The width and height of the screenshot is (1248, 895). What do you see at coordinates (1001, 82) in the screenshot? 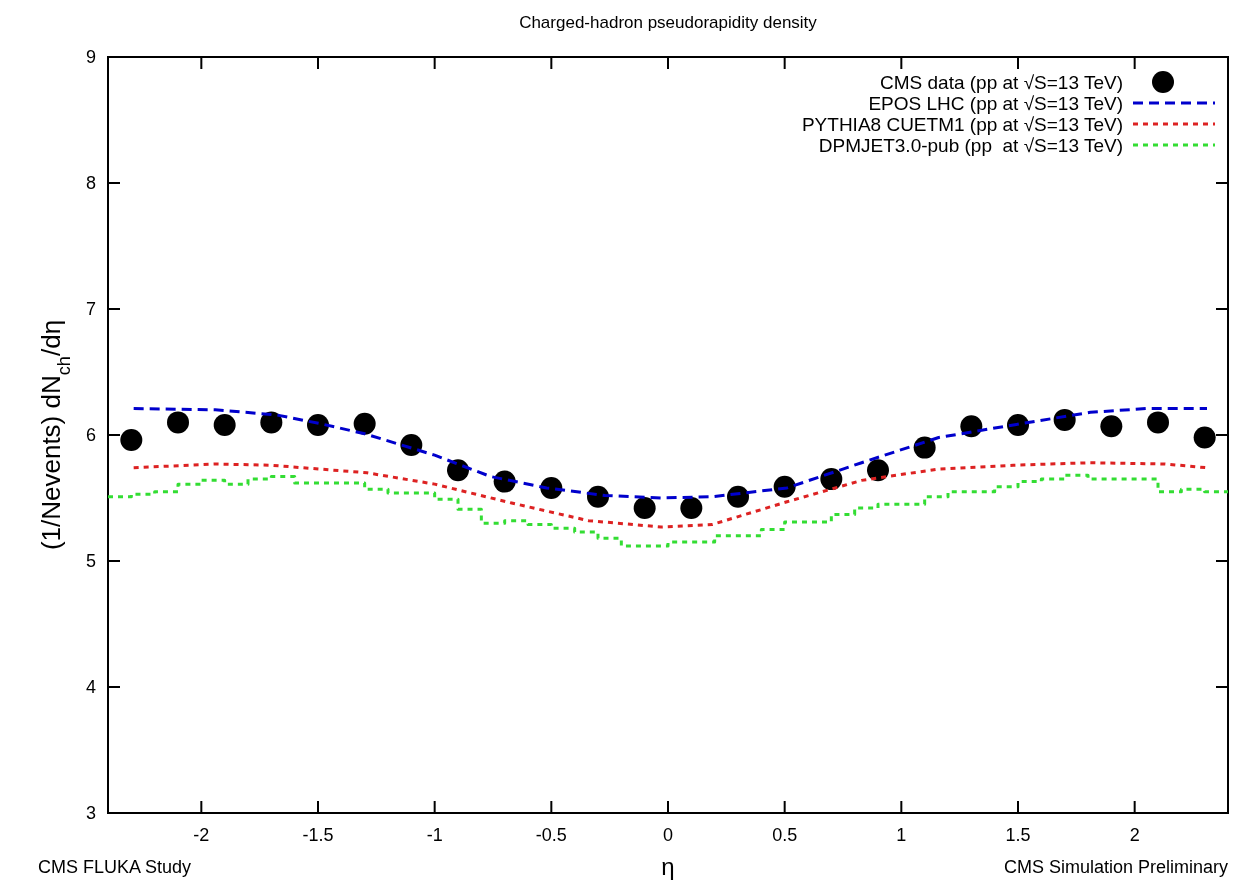
I see `legend-label: CMS data (pp at √S=13 TeV)` at bounding box center [1001, 82].